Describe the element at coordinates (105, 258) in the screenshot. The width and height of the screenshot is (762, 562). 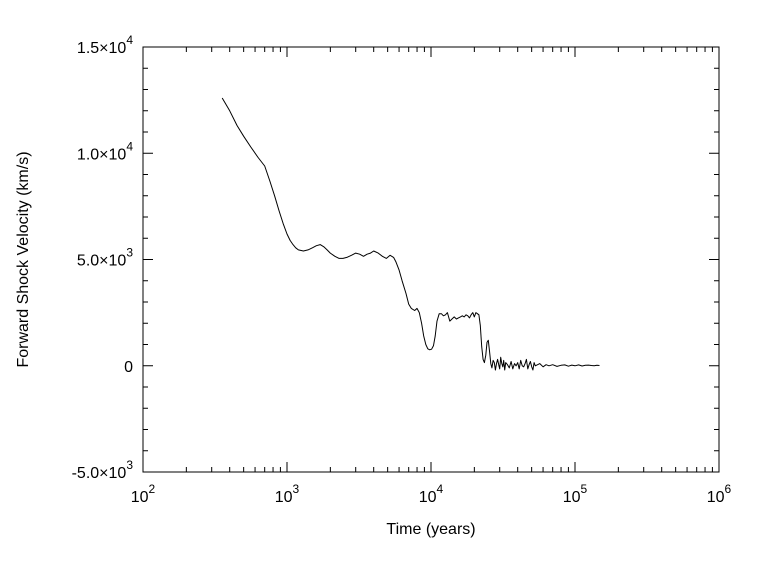
I see `y-tick-label: 5.0×10³` at that location.